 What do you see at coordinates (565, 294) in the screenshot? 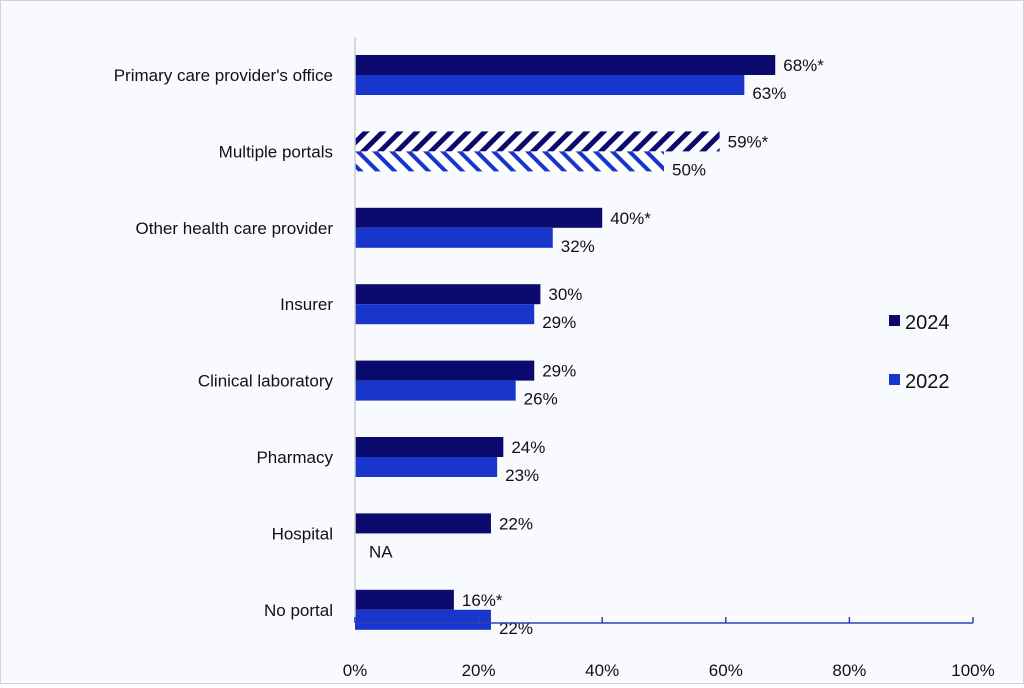
I see `data-label: 30%` at bounding box center [565, 294].